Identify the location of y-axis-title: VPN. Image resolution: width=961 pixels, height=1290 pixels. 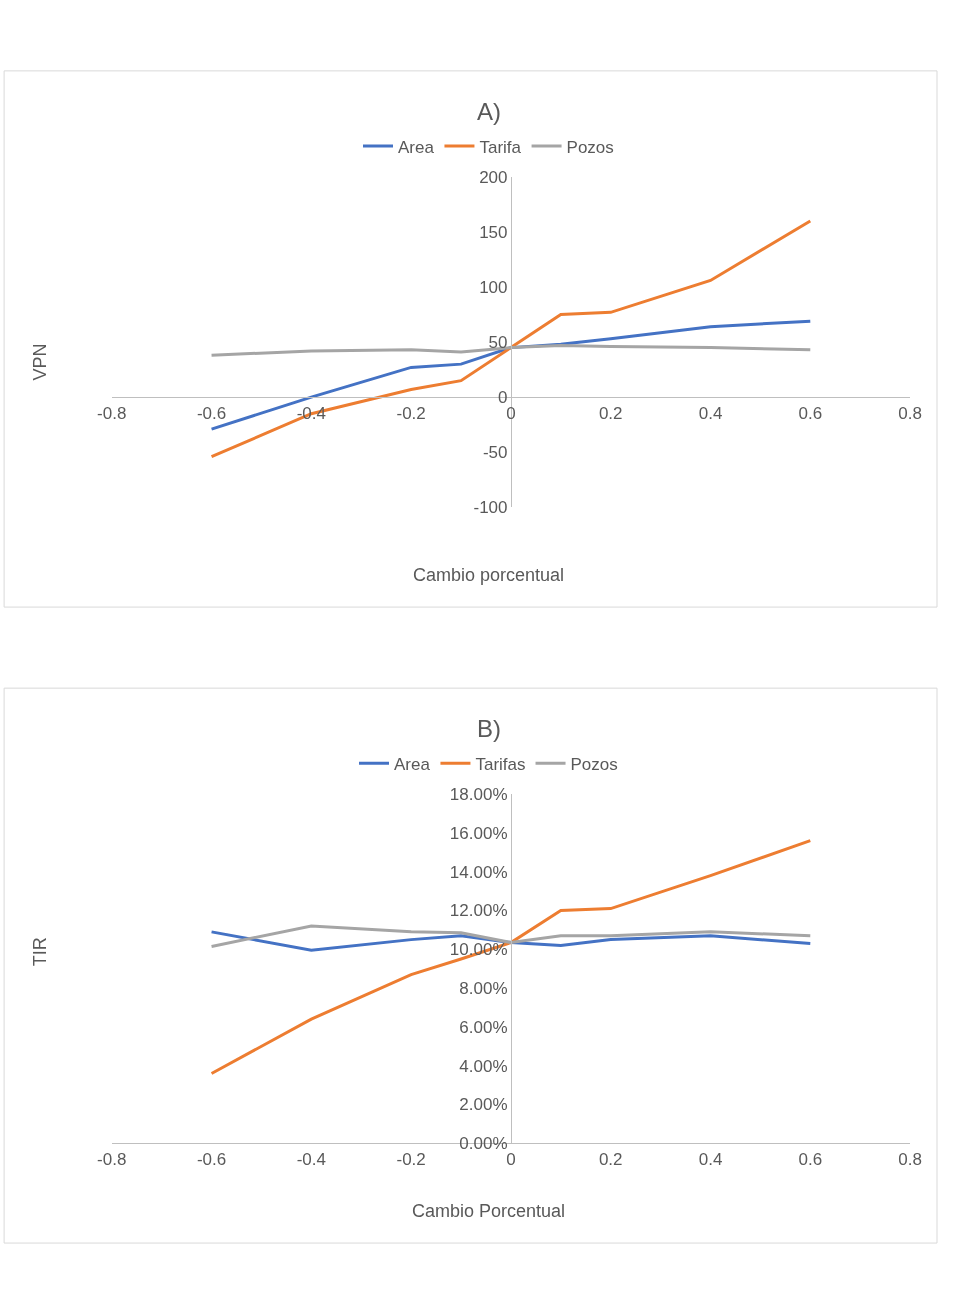
(40, 362).